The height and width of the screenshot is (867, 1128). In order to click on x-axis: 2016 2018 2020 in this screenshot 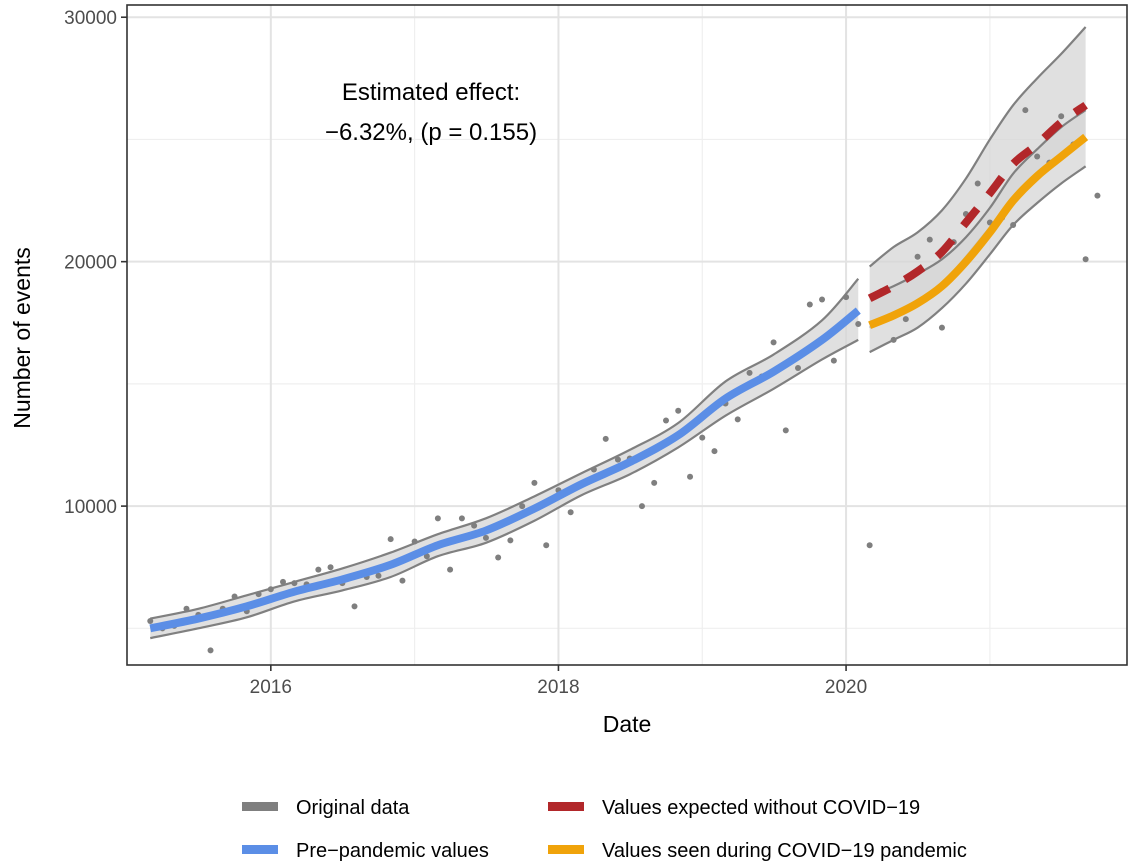, I will do `click(558, 681)`.